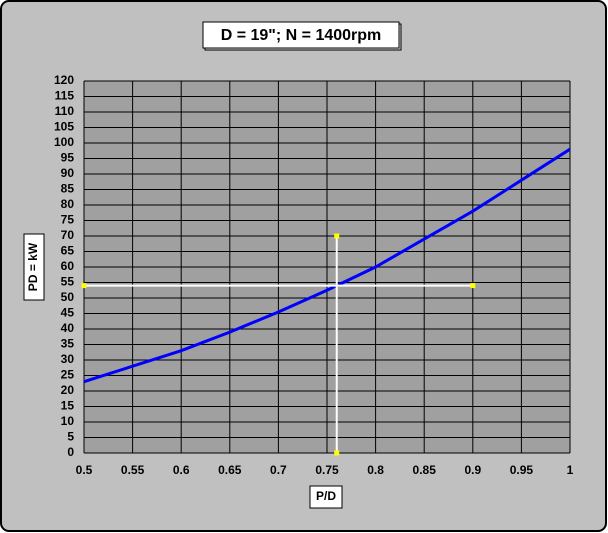  I want to click on y-tick-label: 110, so click(65, 111).